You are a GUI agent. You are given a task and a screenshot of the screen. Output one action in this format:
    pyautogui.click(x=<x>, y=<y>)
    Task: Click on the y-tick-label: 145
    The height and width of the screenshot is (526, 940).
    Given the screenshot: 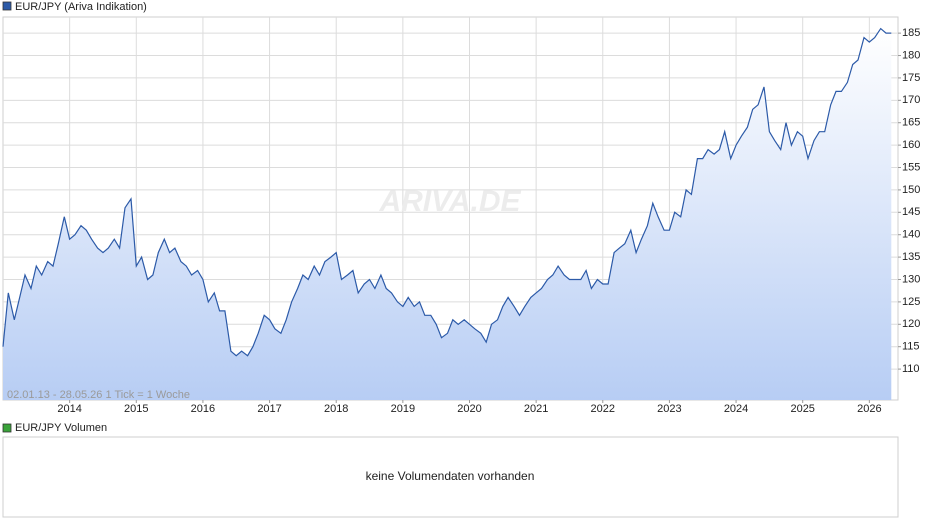 What is the action you would take?
    pyautogui.click(x=911, y=212)
    